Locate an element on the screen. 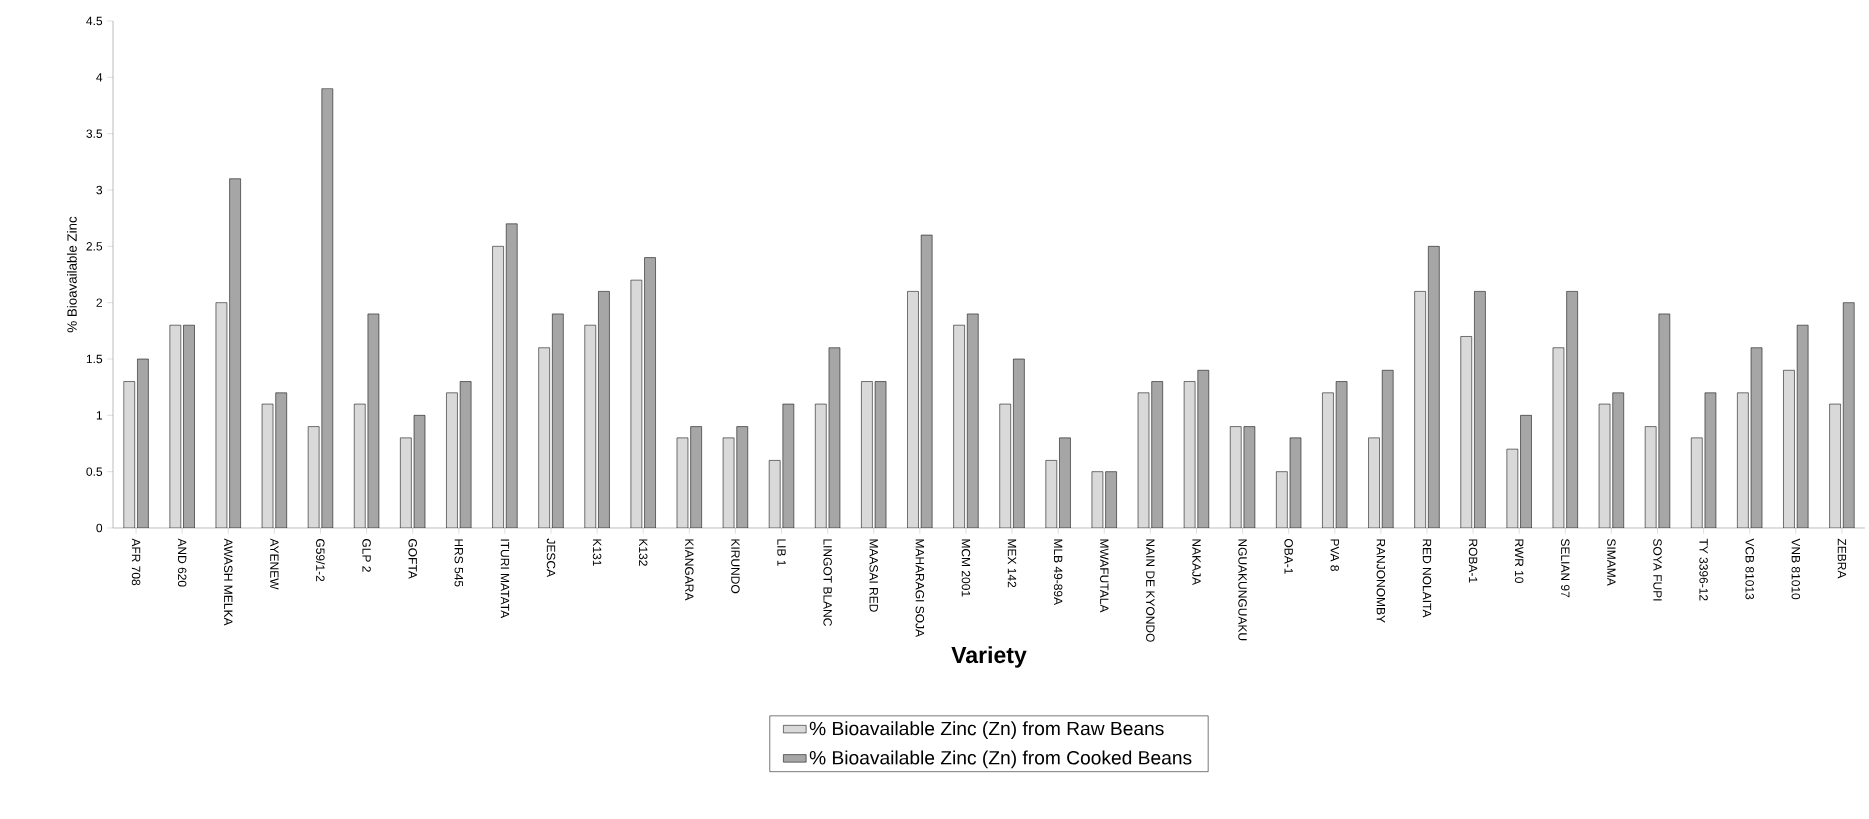  x-tick-label: GOFTA is located at coordinates (412, 559).